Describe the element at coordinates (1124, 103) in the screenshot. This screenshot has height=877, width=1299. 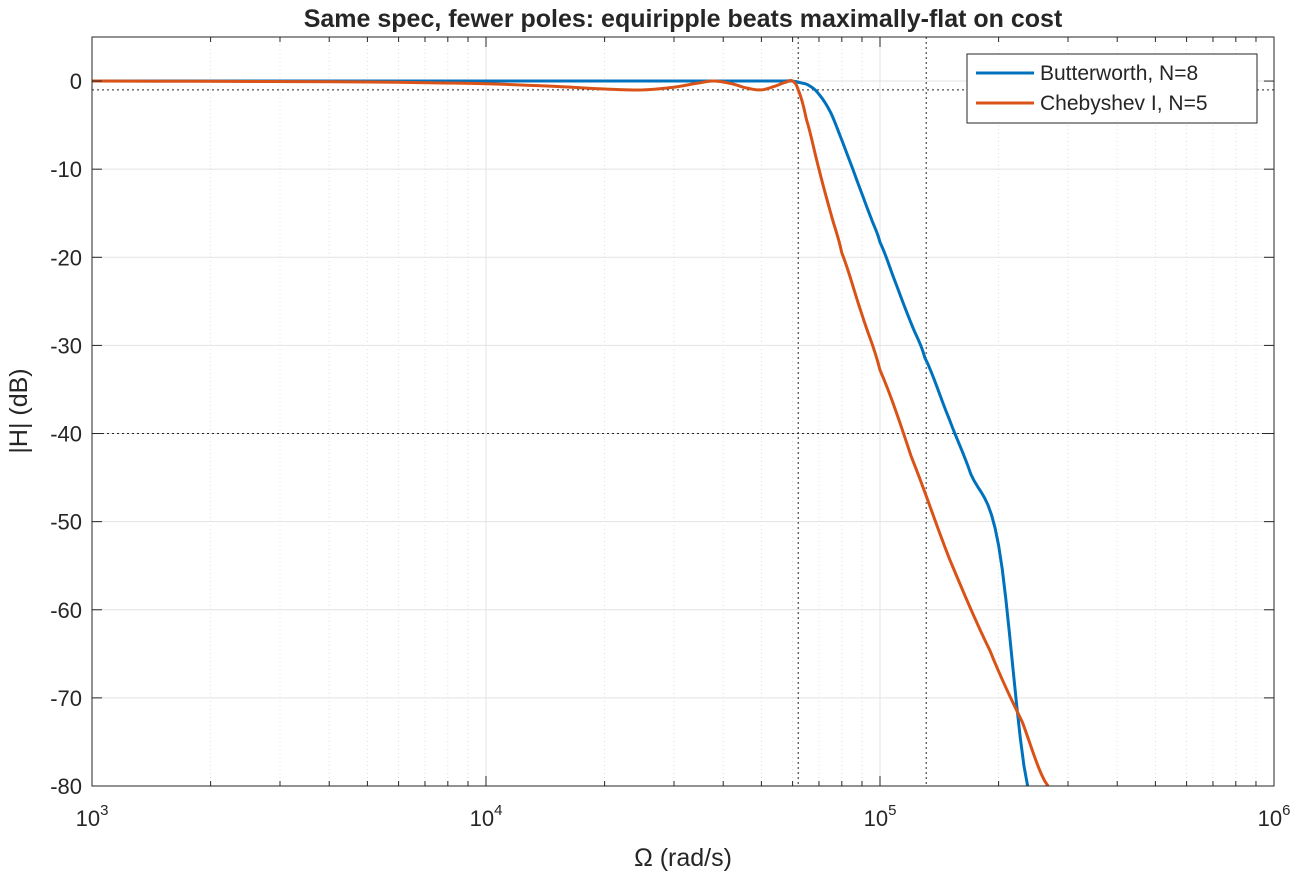
I see `legend-label-chebyshev: Chebyshev I, N=5` at that location.